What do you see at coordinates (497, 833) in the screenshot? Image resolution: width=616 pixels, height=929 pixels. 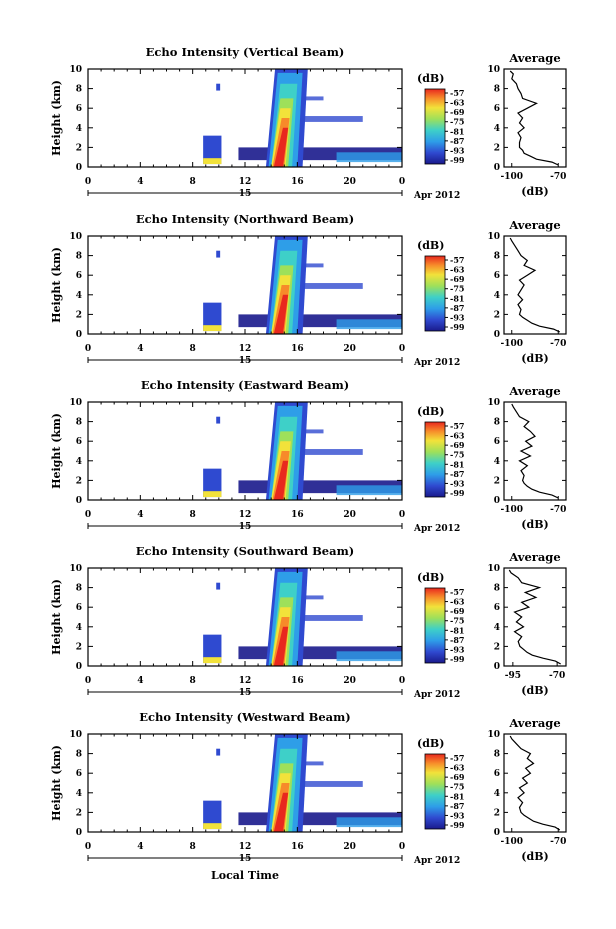 I see `avg-y-tick-label: 0` at bounding box center [497, 833].